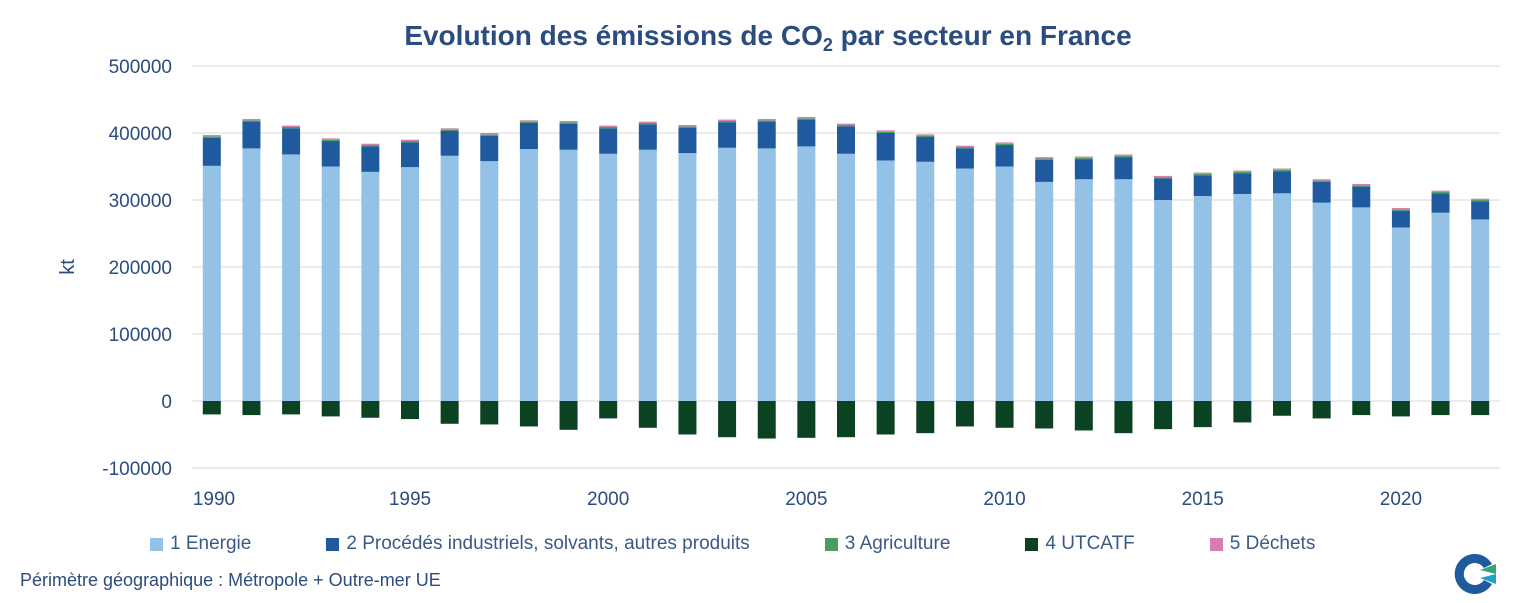  I want to click on x-tick-label: 2010, so click(1004, 499).